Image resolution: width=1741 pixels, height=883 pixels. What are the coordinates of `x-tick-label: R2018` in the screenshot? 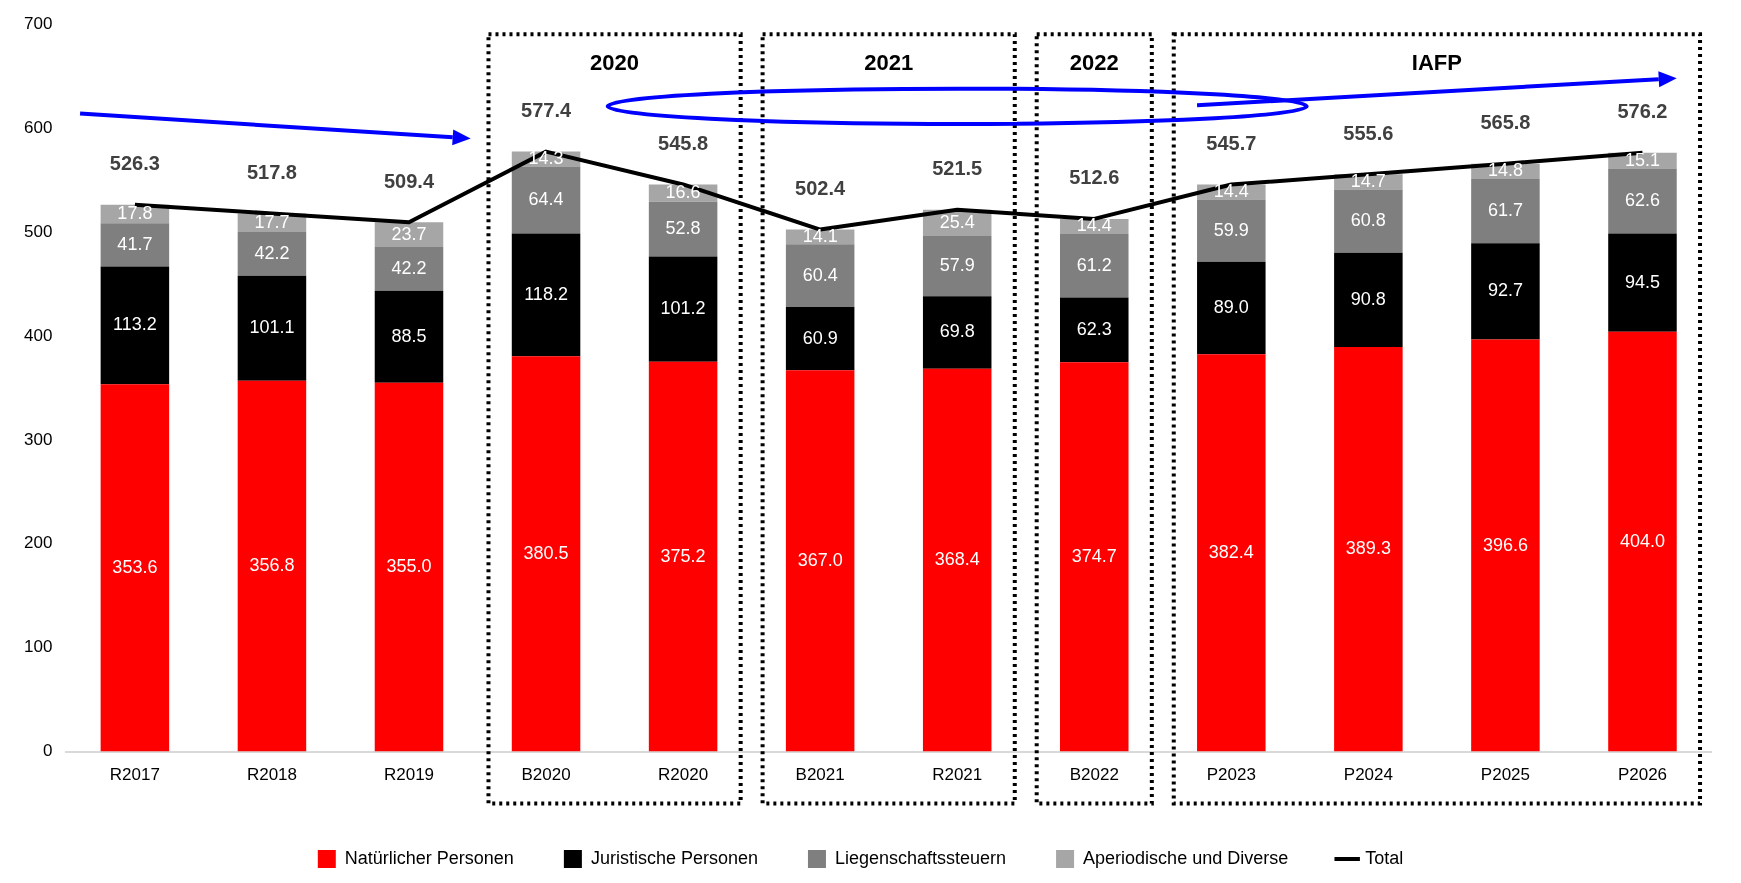 It's located at (271, 775).